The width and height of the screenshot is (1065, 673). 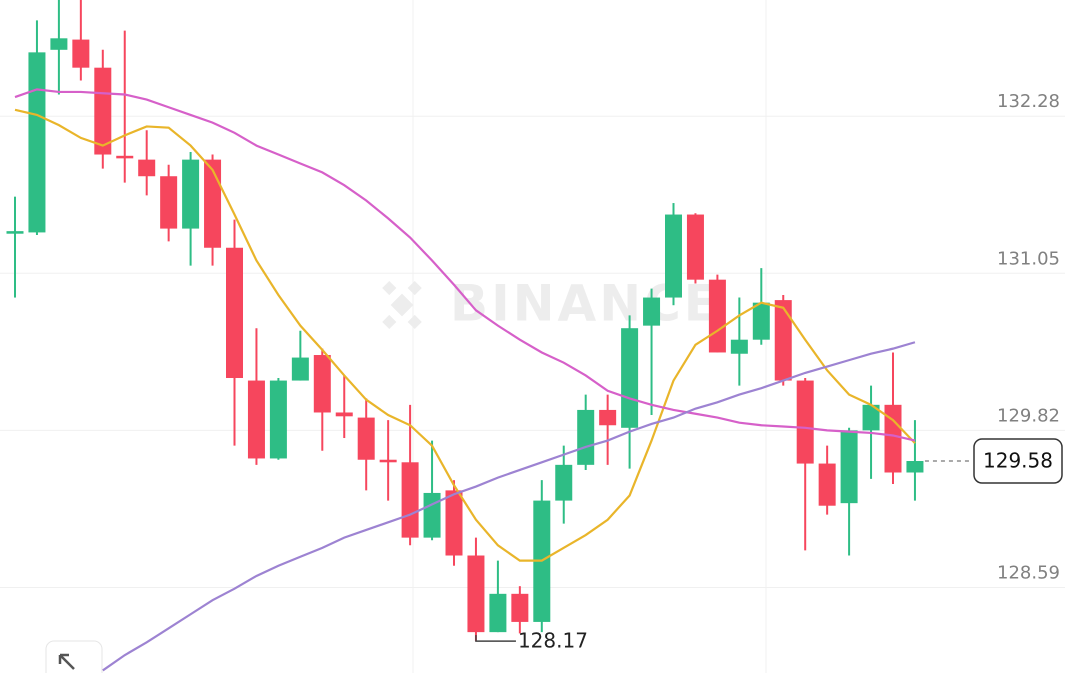 I want to click on current-price-label: 129.58, so click(x=1018, y=461).